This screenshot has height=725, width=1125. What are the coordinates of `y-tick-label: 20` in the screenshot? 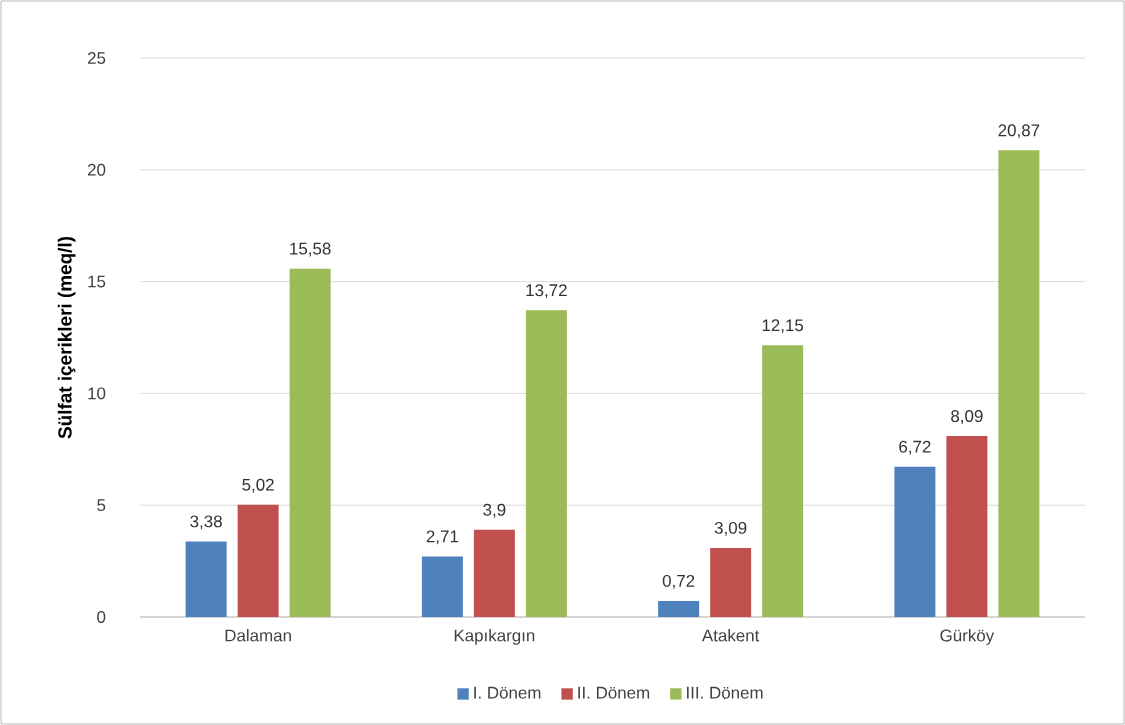 It's located at (96, 169).